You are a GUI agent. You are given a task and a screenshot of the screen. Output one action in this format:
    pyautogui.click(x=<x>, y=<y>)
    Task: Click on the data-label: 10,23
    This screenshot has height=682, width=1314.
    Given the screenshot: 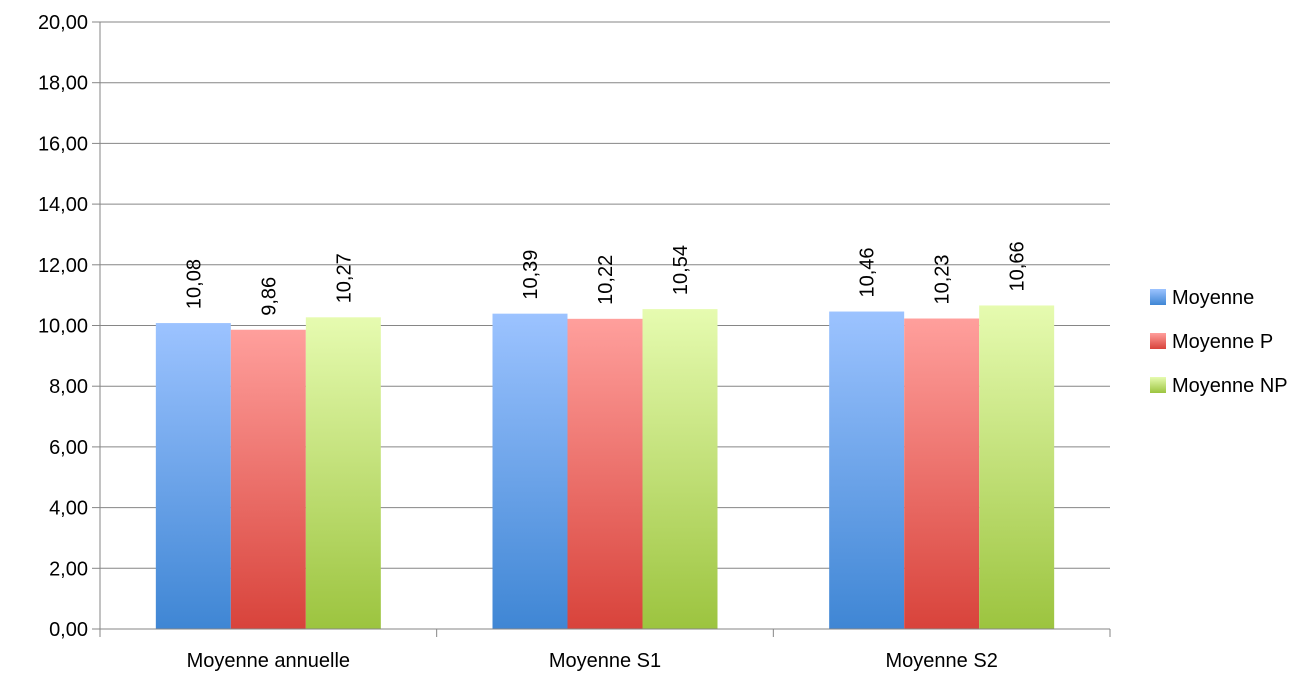 What is the action you would take?
    pyautogui.click(x=943, y=279)
    